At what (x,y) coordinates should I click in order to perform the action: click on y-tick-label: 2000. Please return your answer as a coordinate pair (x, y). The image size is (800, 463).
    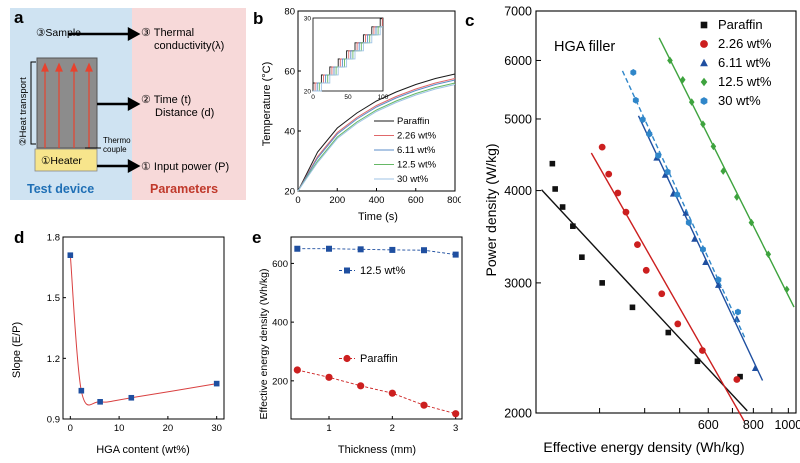
    Looking at the image, I should click on (518, 414).